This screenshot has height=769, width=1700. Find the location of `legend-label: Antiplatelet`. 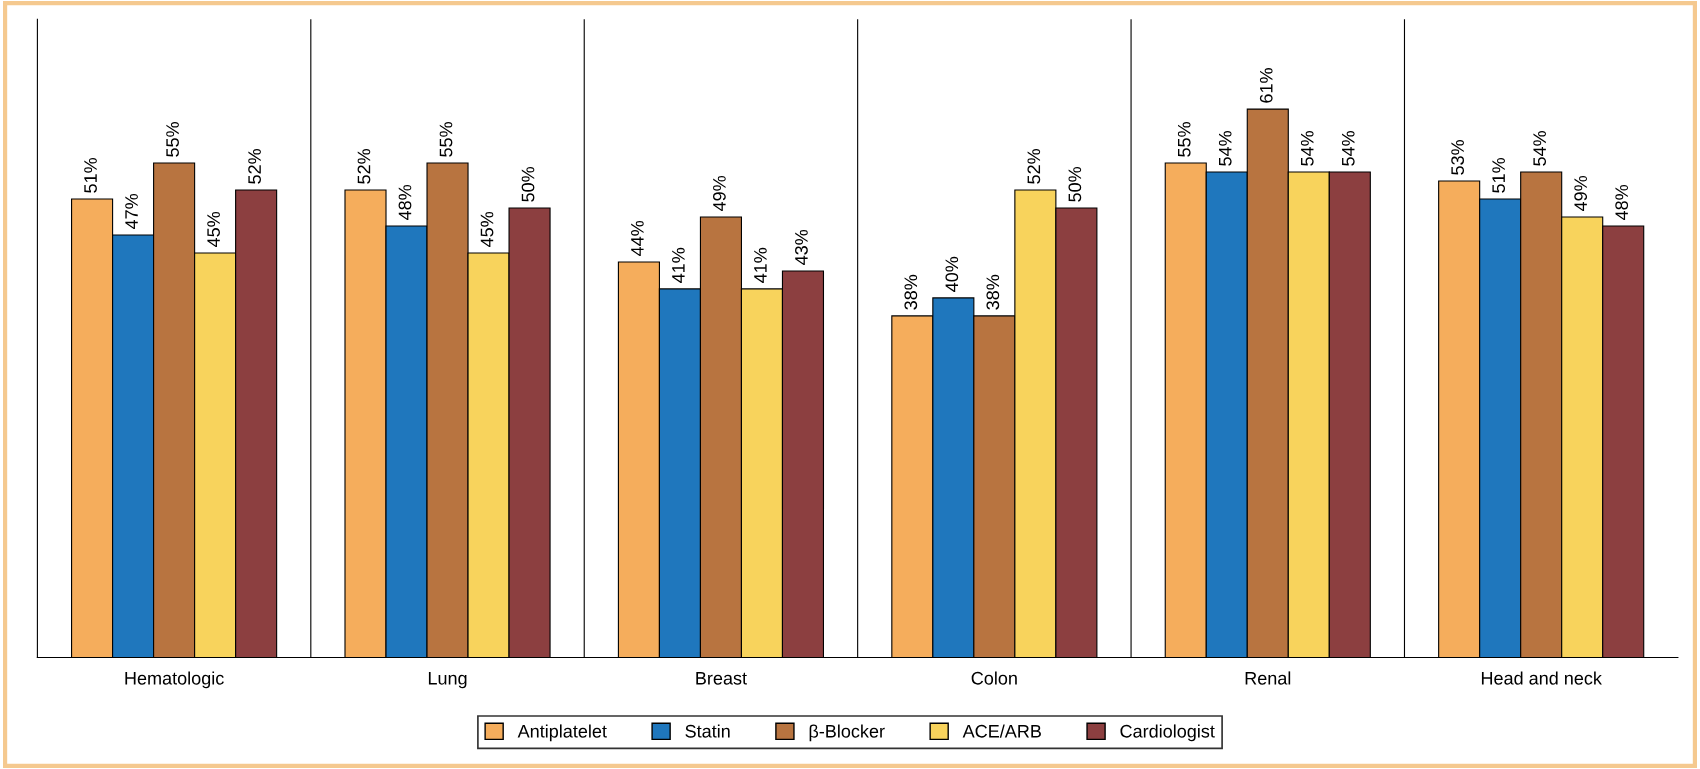

legend-label: Antiplatelet is located at coordinates (562, 733).